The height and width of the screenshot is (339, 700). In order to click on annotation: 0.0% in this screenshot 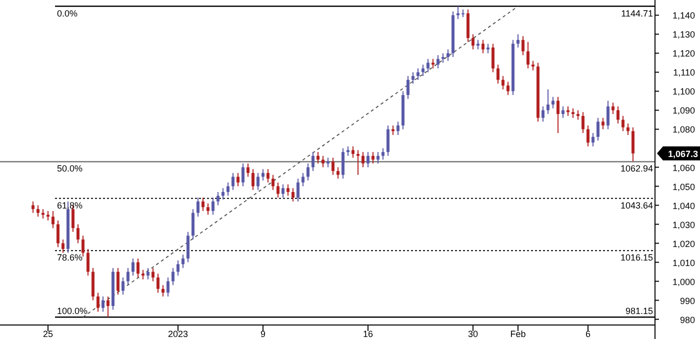, I will do `click(67, 13)`.